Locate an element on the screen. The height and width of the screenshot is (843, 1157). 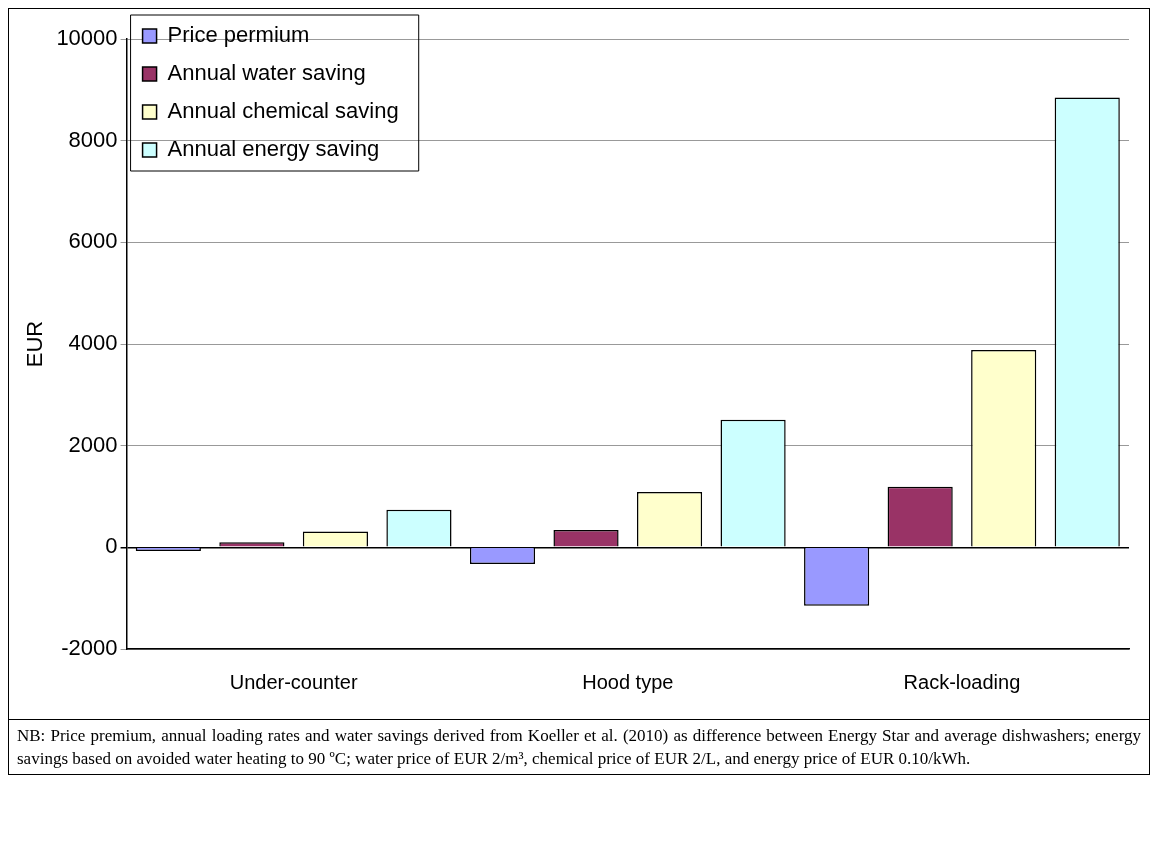
y-tick-label: 10000 is located at coordinates (87, 38).